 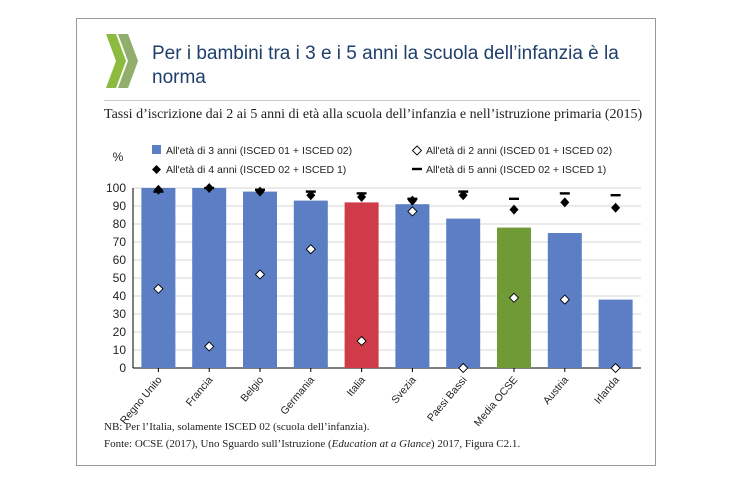 What do you see at coordinates (514, 209) in the screenshot?
I see `marker-4-anni-media-ocse` at bounding box center [514, 209].